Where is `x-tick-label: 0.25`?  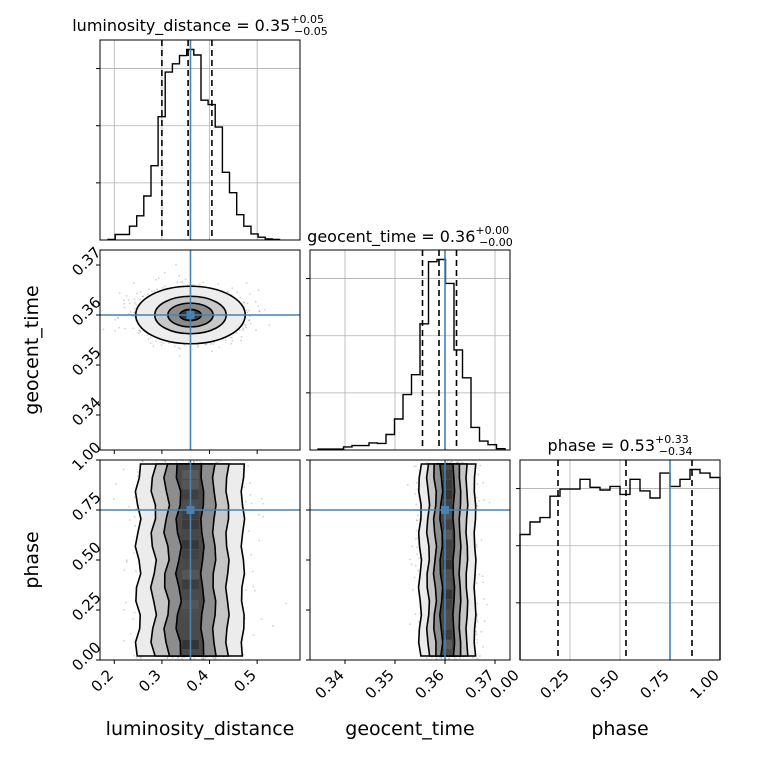 x-tick-label: 0.25 is located at coordinates (554, 684).